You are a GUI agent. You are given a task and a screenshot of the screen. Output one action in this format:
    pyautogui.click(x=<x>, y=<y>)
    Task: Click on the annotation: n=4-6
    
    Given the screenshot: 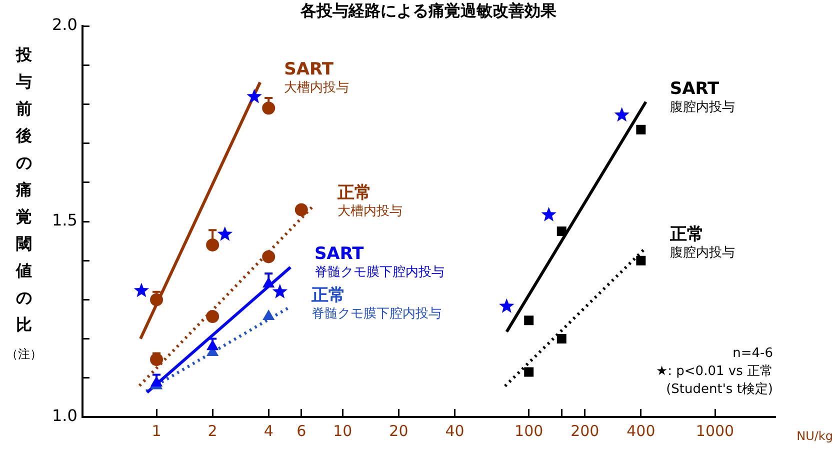 What is the action you would take?
    pyautogui.click(x=752, y=353)
    